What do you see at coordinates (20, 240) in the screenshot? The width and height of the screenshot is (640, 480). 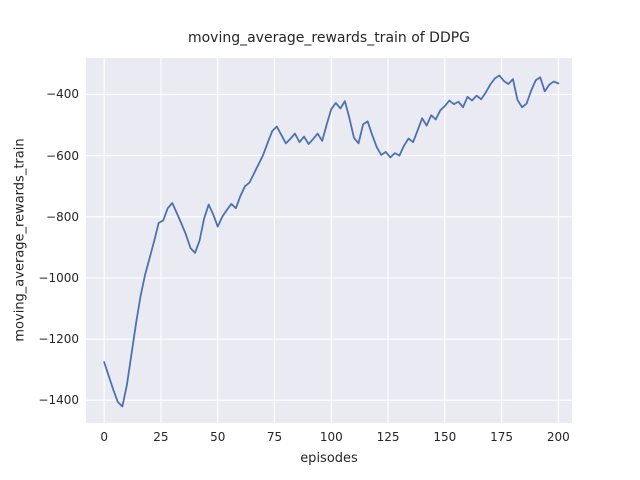 I see `y-axis-label: moving_average_rewards_train` at bounding box center [20, 240].